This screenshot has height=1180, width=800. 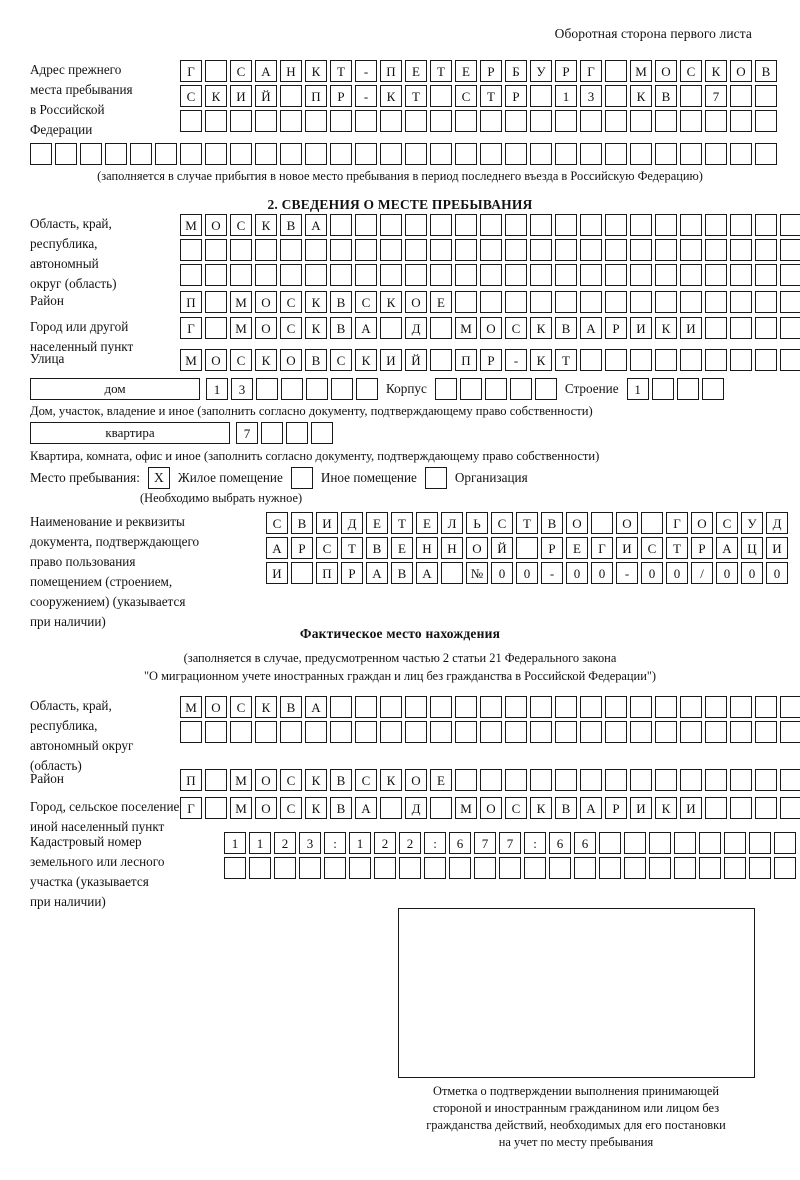 What do you see at coordinates (616, 328) in the screenshot?
I see `char-cell: Р` at bounding box center [616, 328].